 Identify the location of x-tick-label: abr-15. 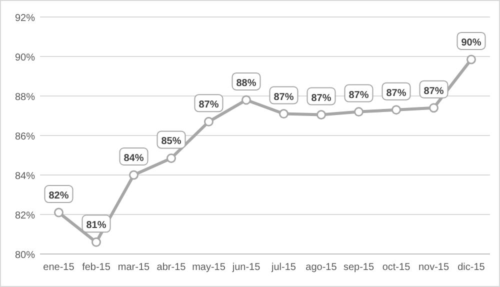
(171, 267).